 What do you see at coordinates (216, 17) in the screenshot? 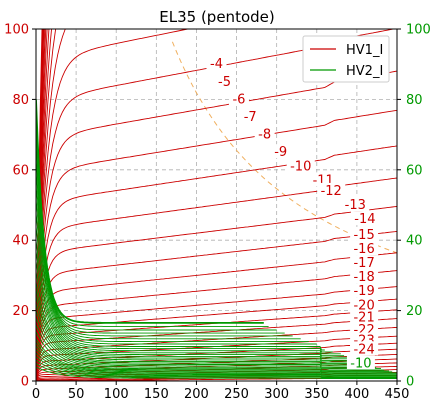
I see `chart-title: EL35 (pentode)` at bounding box center [216, 17].